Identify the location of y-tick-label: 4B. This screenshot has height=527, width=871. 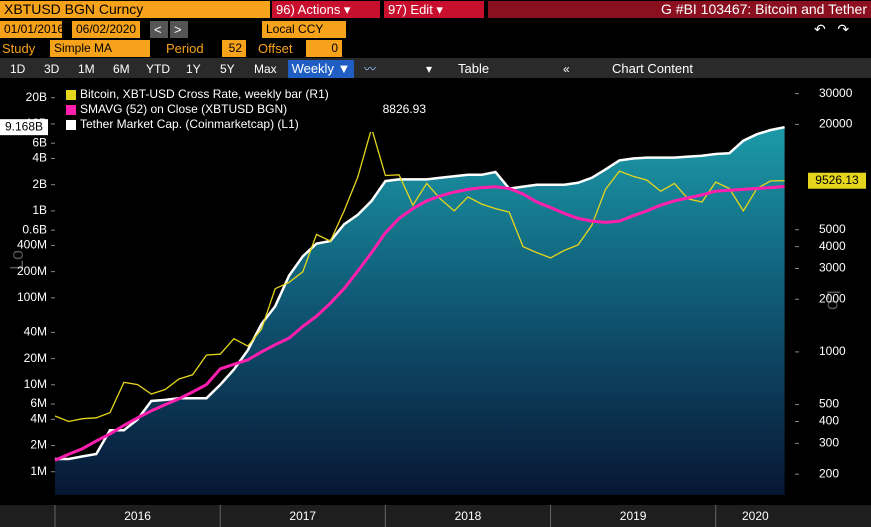
(39, 158).